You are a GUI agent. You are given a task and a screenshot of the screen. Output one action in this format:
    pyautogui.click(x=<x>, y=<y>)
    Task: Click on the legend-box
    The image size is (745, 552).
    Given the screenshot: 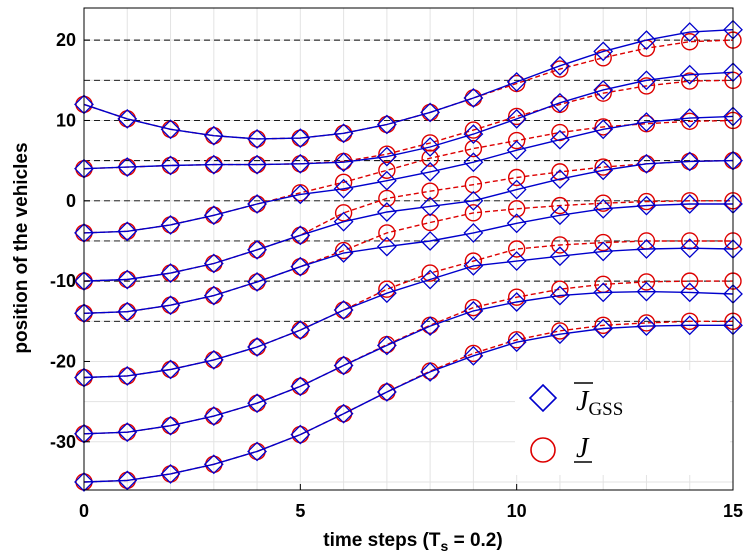 What is the action you would take?
    pyautogui.click(x=622, y=422)
    